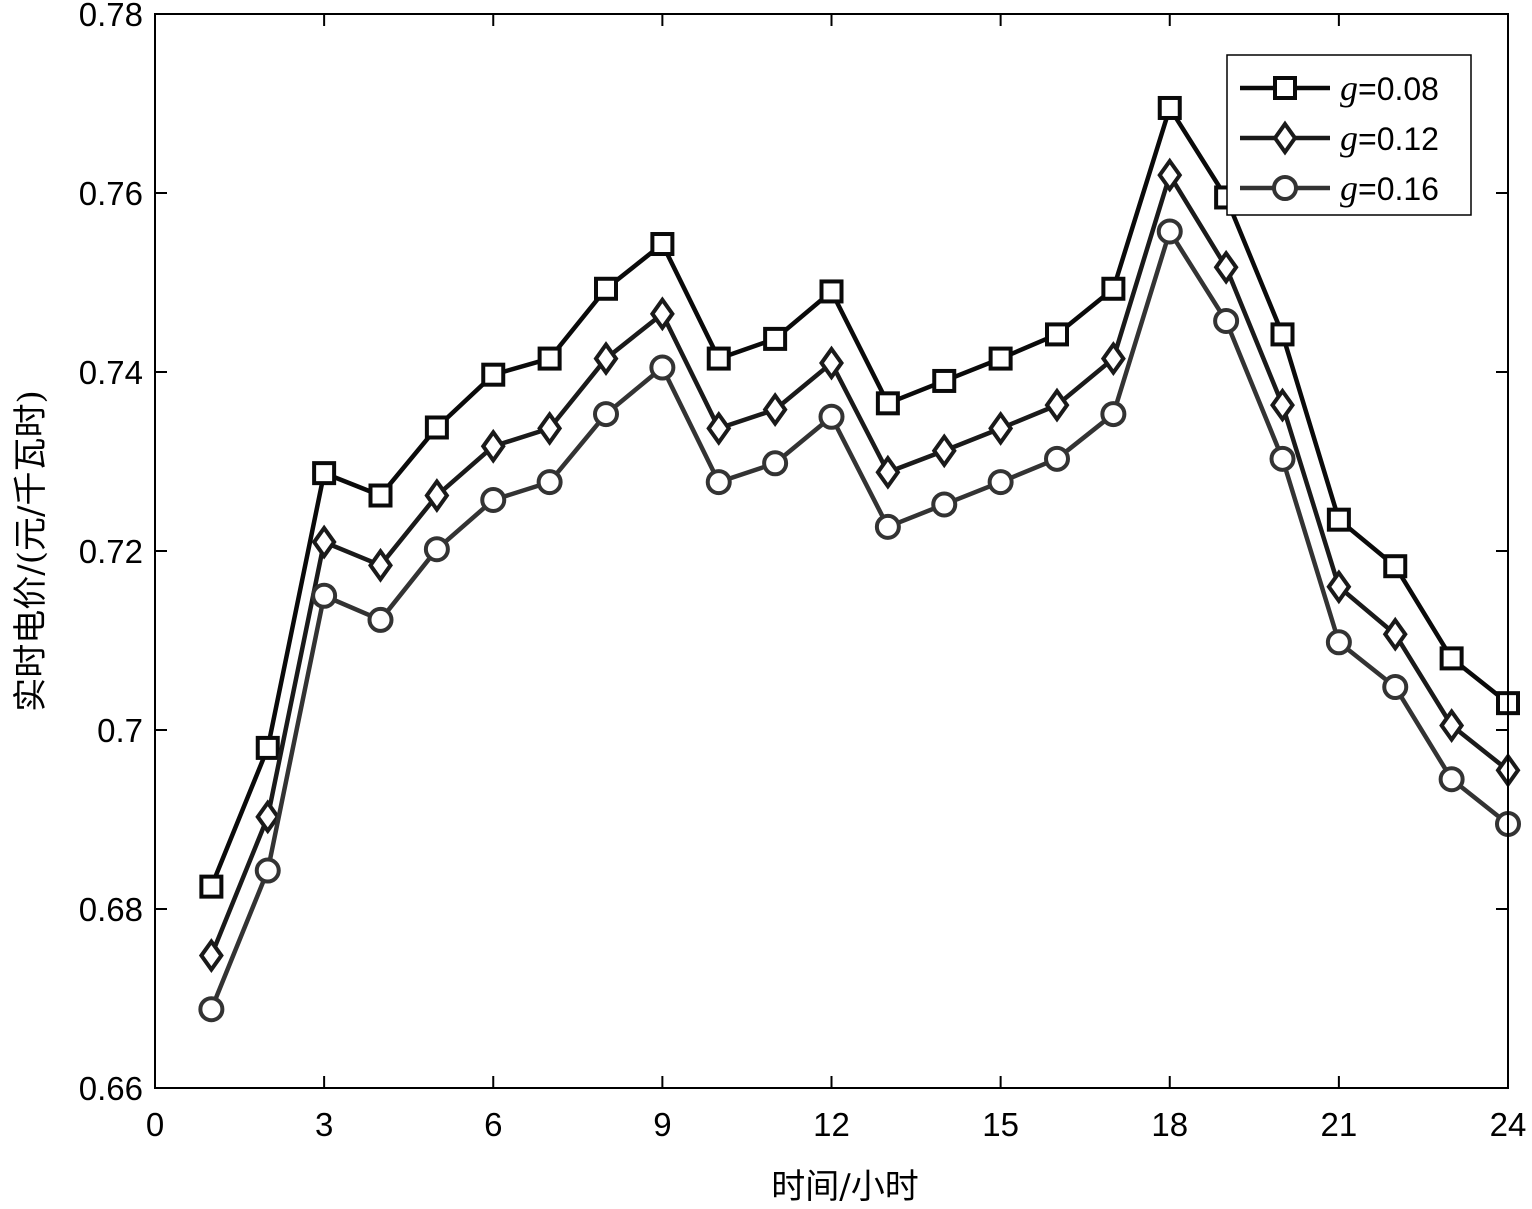 The width and height of the screenshot is (1532, 1209). I want to click on x-axis-label: 时间/小时, so click(844, 1187).